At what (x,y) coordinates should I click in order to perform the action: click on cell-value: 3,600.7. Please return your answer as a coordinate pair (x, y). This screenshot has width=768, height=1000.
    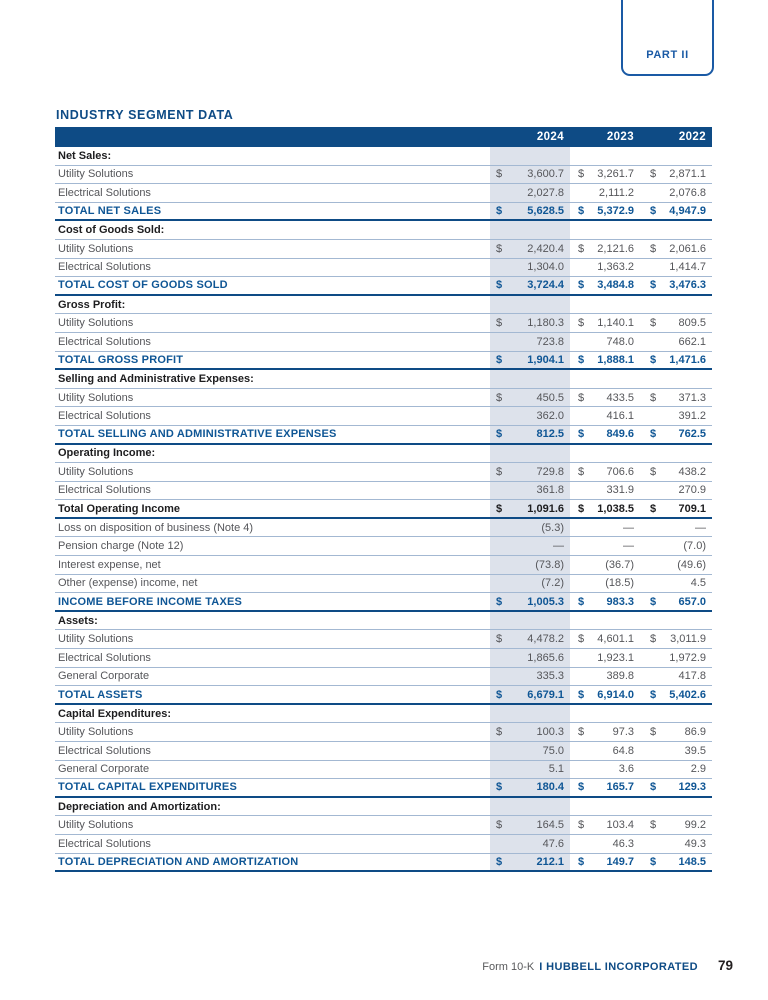
    Looking at the image, I should click on (545, 174).